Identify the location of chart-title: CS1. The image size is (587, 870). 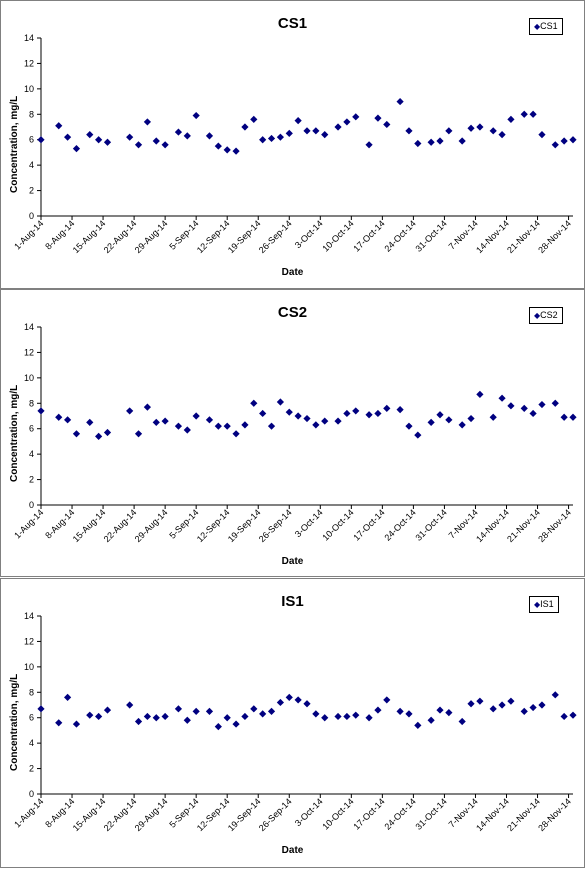
(292, 23).